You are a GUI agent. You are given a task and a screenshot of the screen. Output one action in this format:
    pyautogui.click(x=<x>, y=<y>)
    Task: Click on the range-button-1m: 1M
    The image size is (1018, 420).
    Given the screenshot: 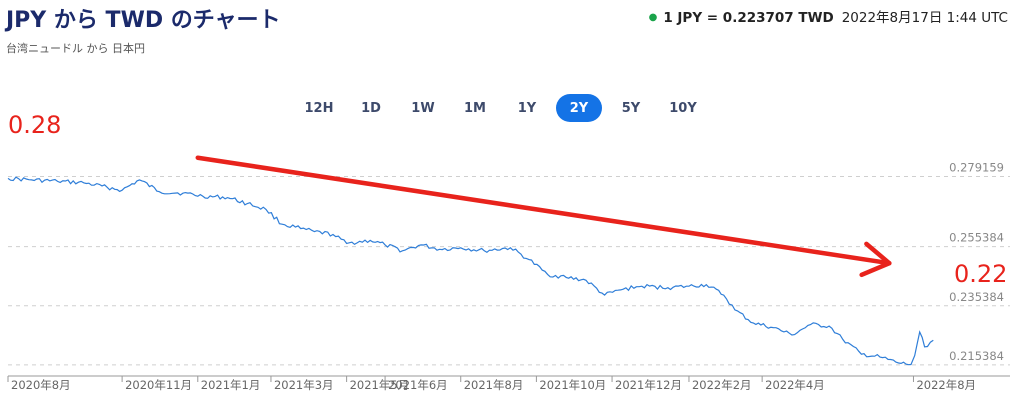 What is the action you would take?
    pyautogui.click(x=475, y=108)
    